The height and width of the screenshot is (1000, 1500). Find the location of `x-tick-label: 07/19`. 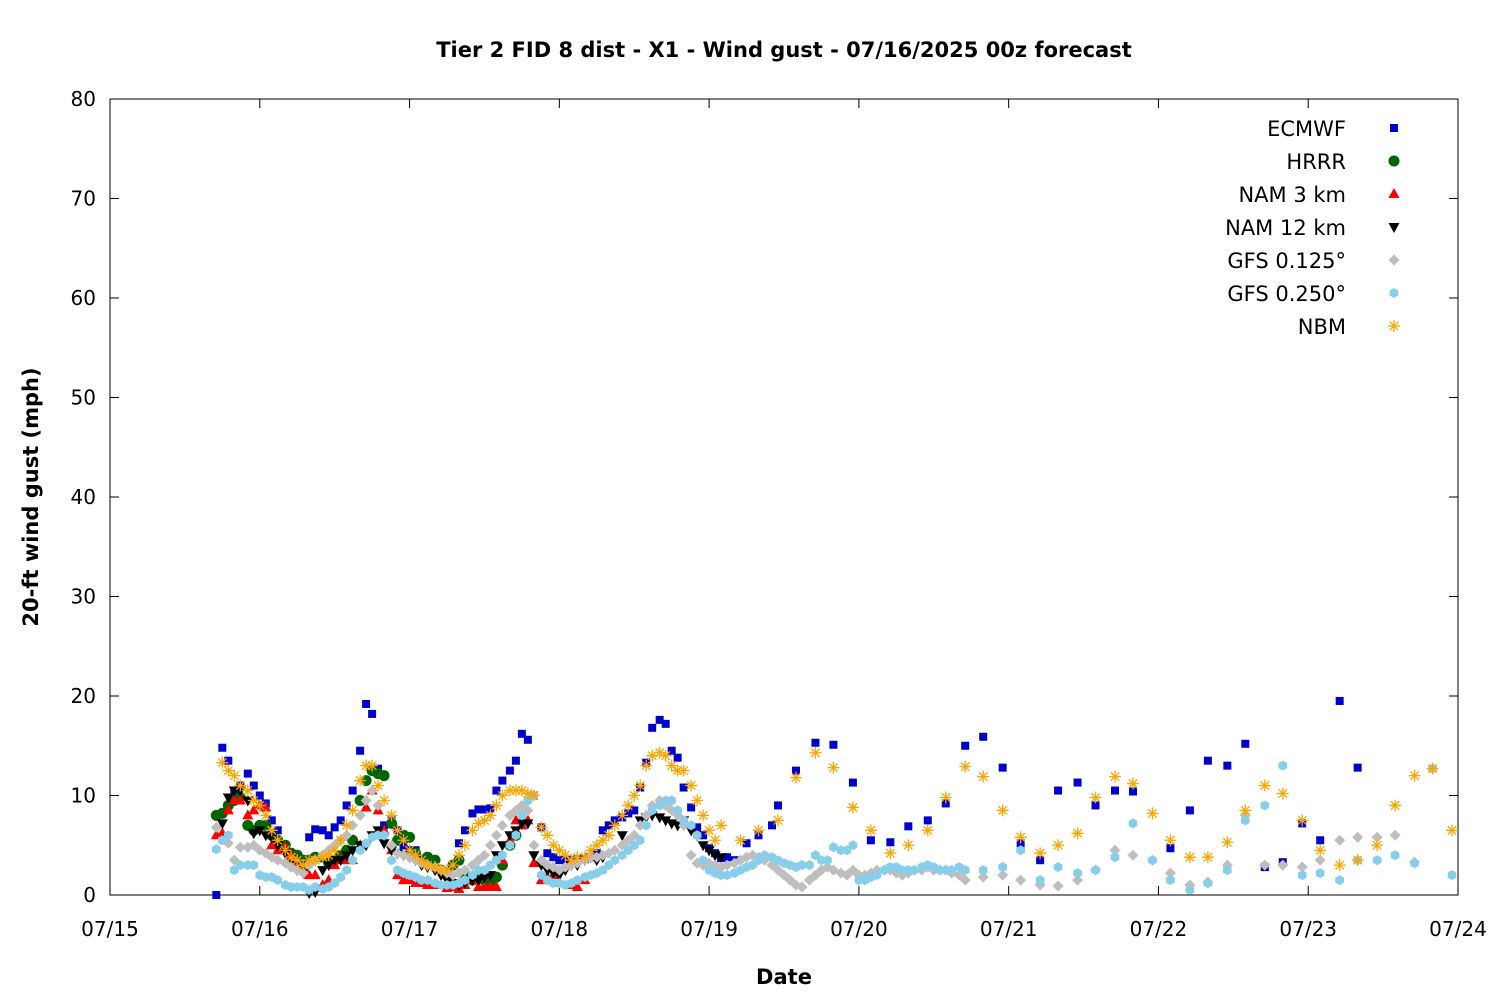

x-tick-label: 07/19 is located at coordinates (709, 929).